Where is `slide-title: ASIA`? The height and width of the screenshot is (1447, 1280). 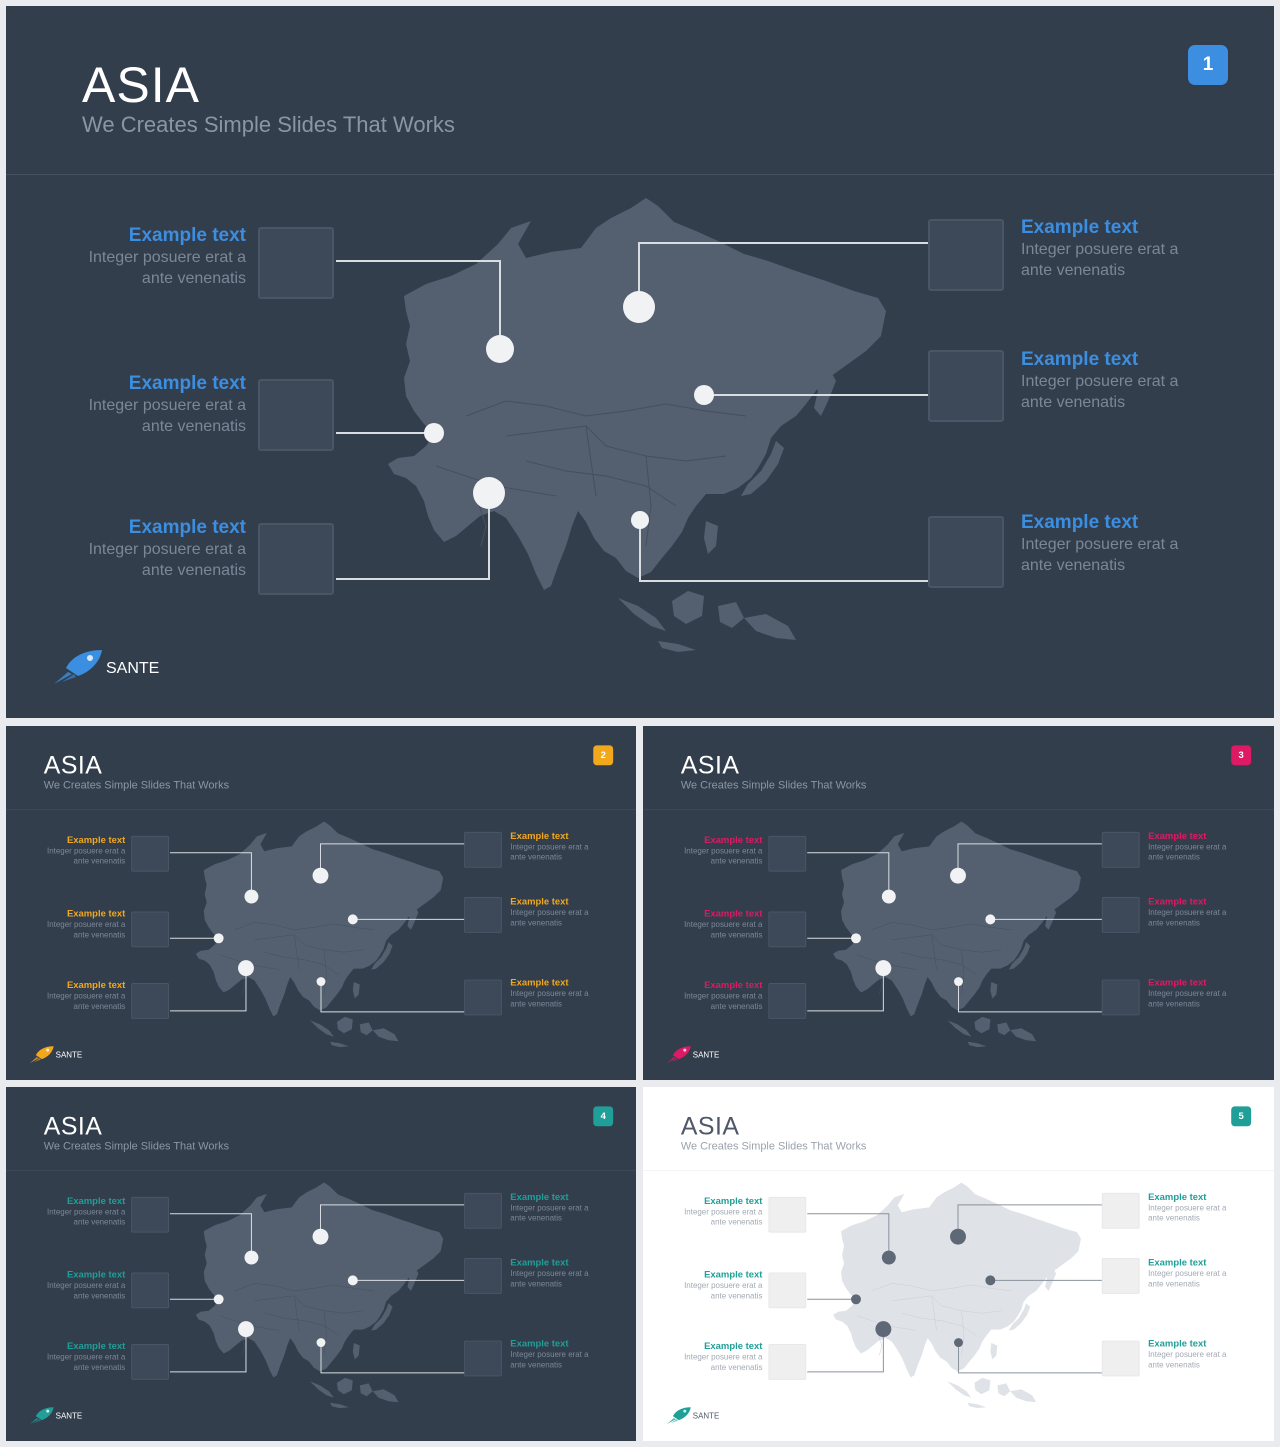 slide-title: ASIA is located at coordinates (710, 1126).